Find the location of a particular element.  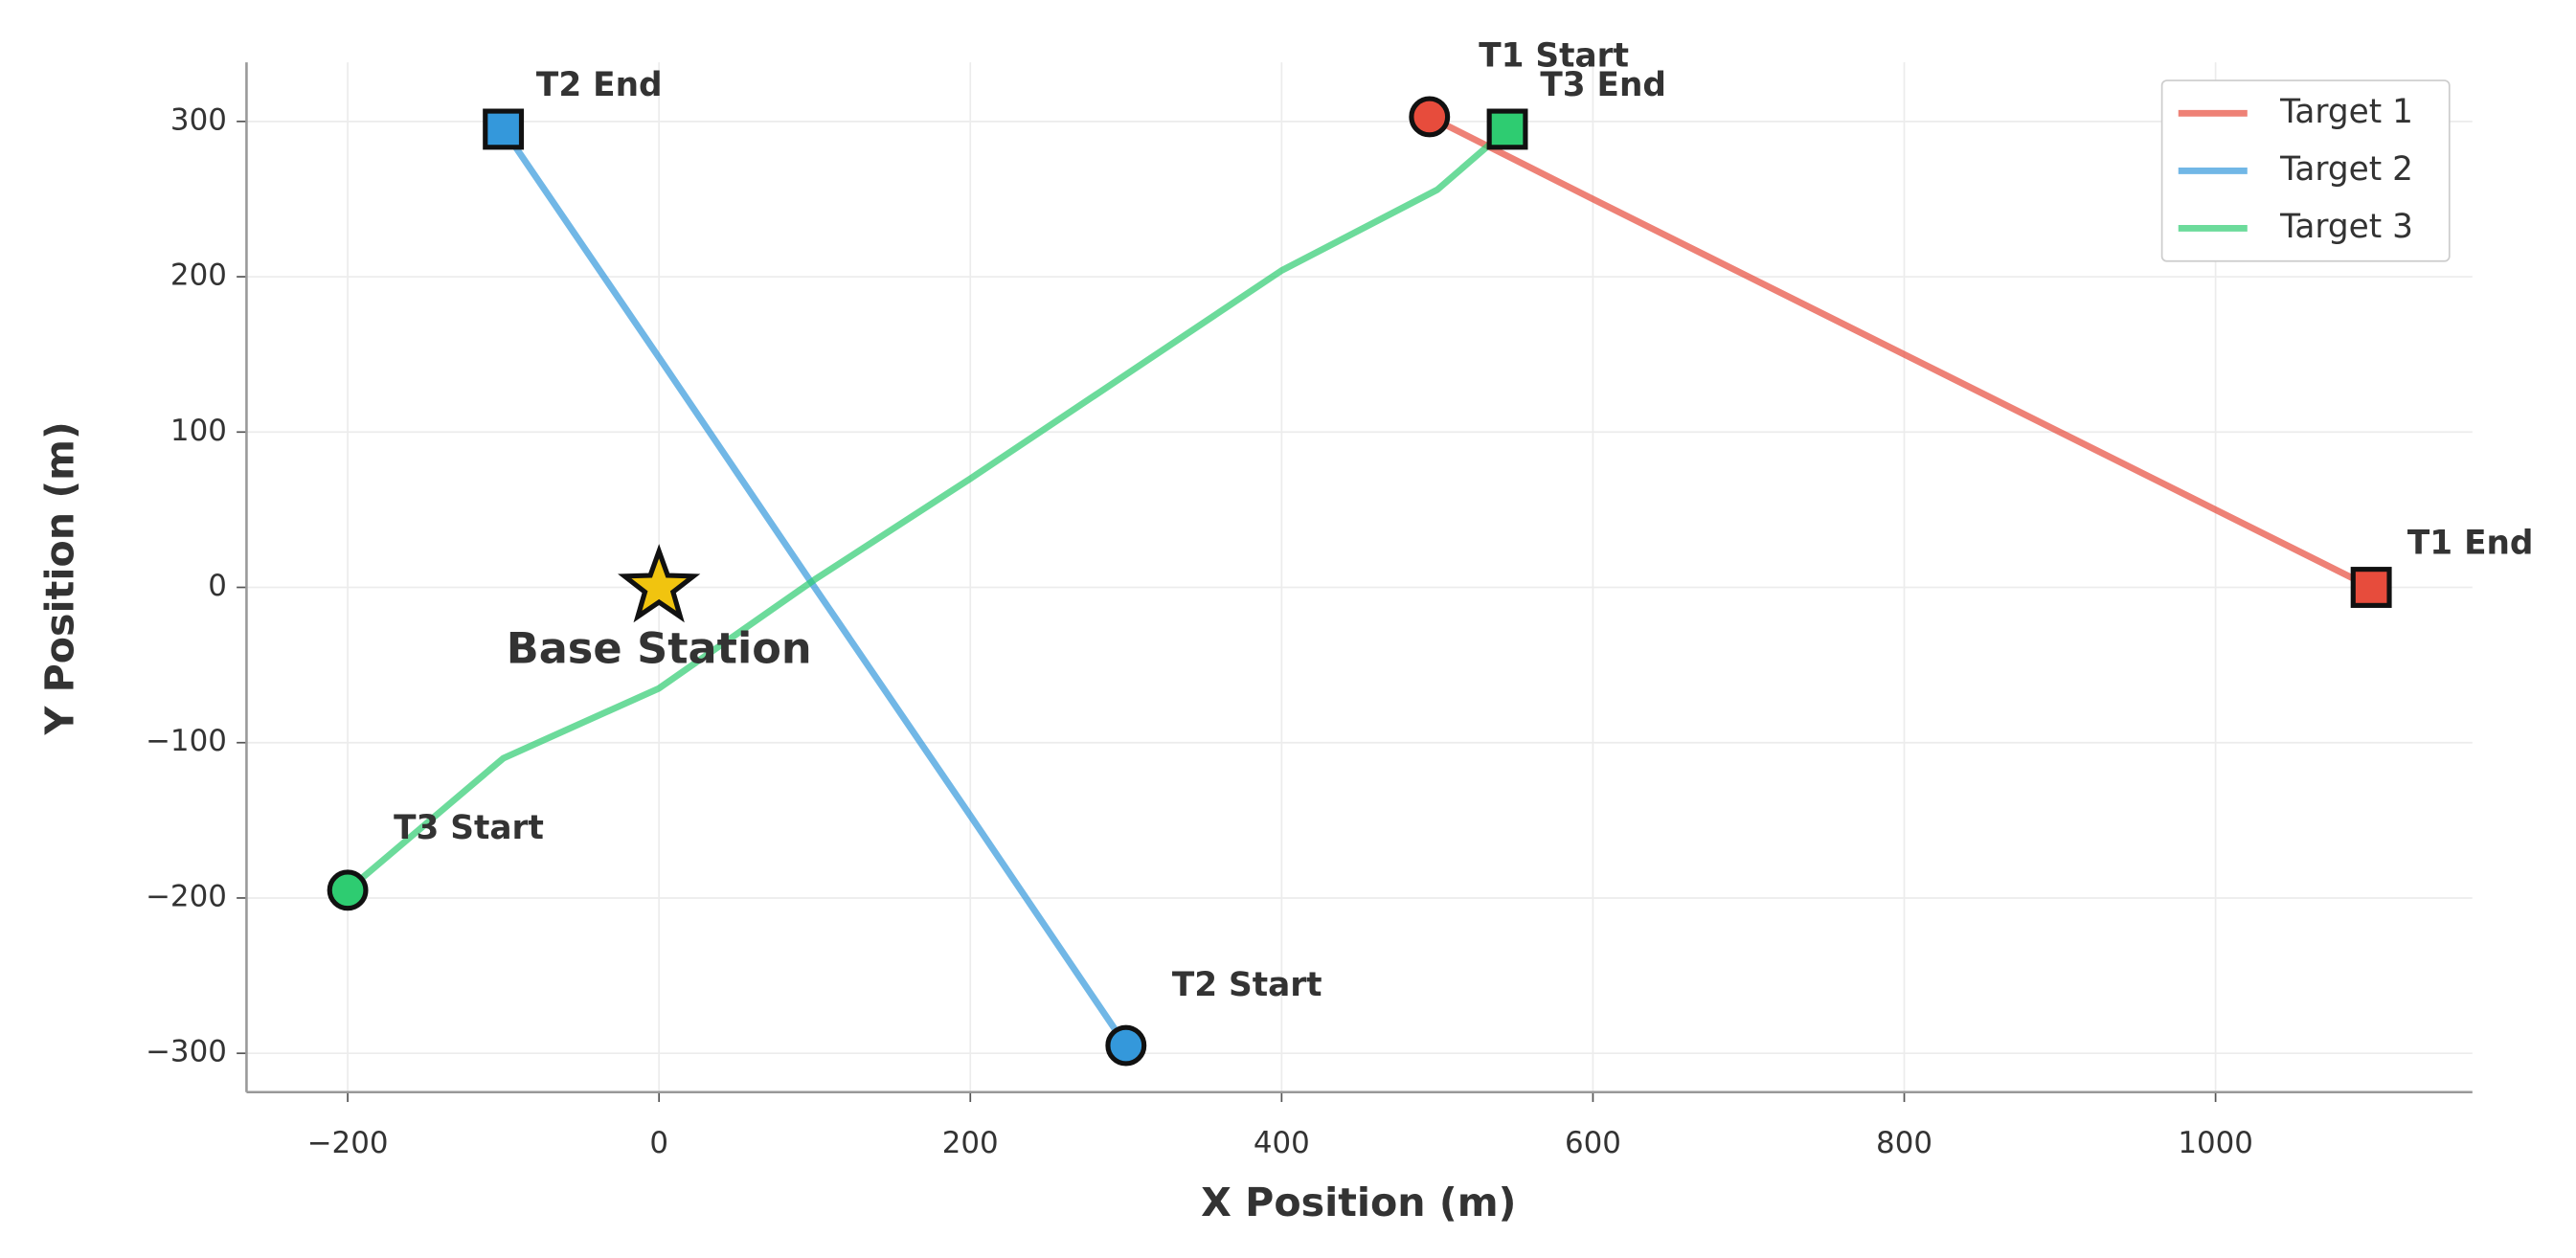

marker-label: T1 Start is located at coordinates (1554, 57).